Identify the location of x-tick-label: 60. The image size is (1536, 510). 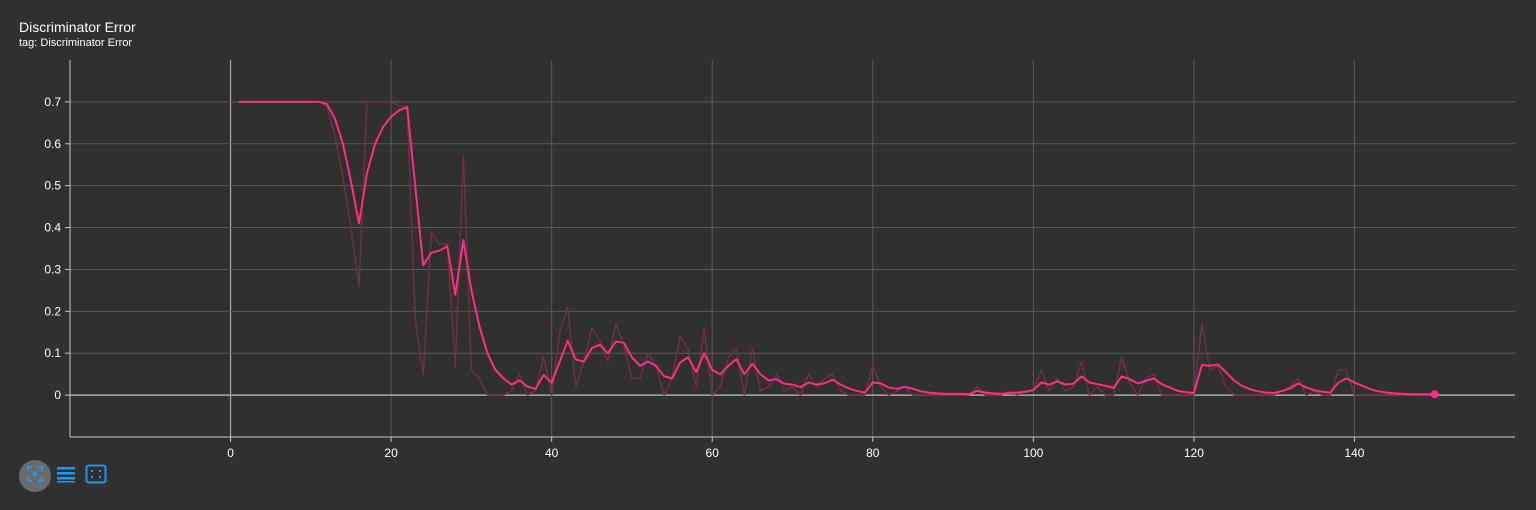
(713, 453).